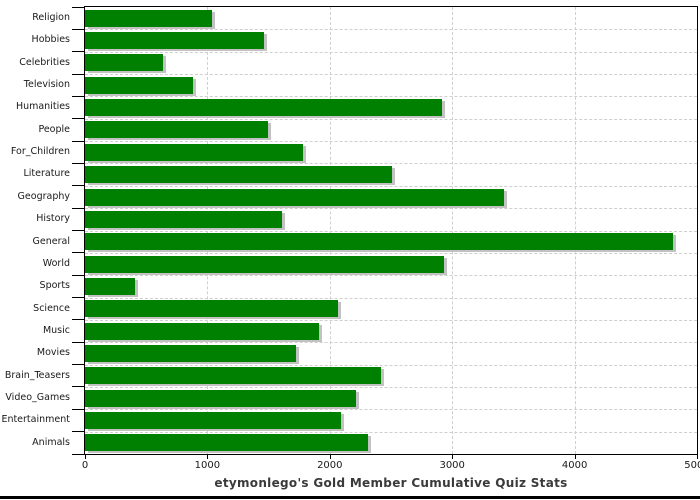  I want to click on bar-sports, so click(110, 286).